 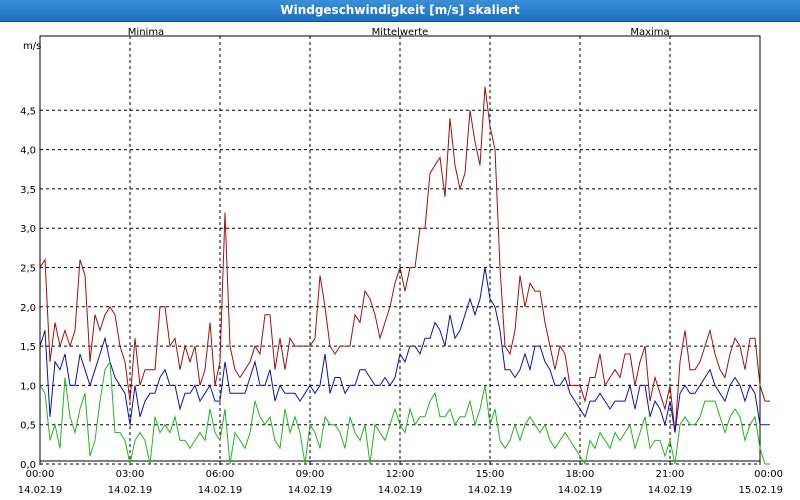 What do you see at coordinates (580, 474) in the screenshot?
I see `x-tick-time-label: 18:00` at bounding box center [580, 474].